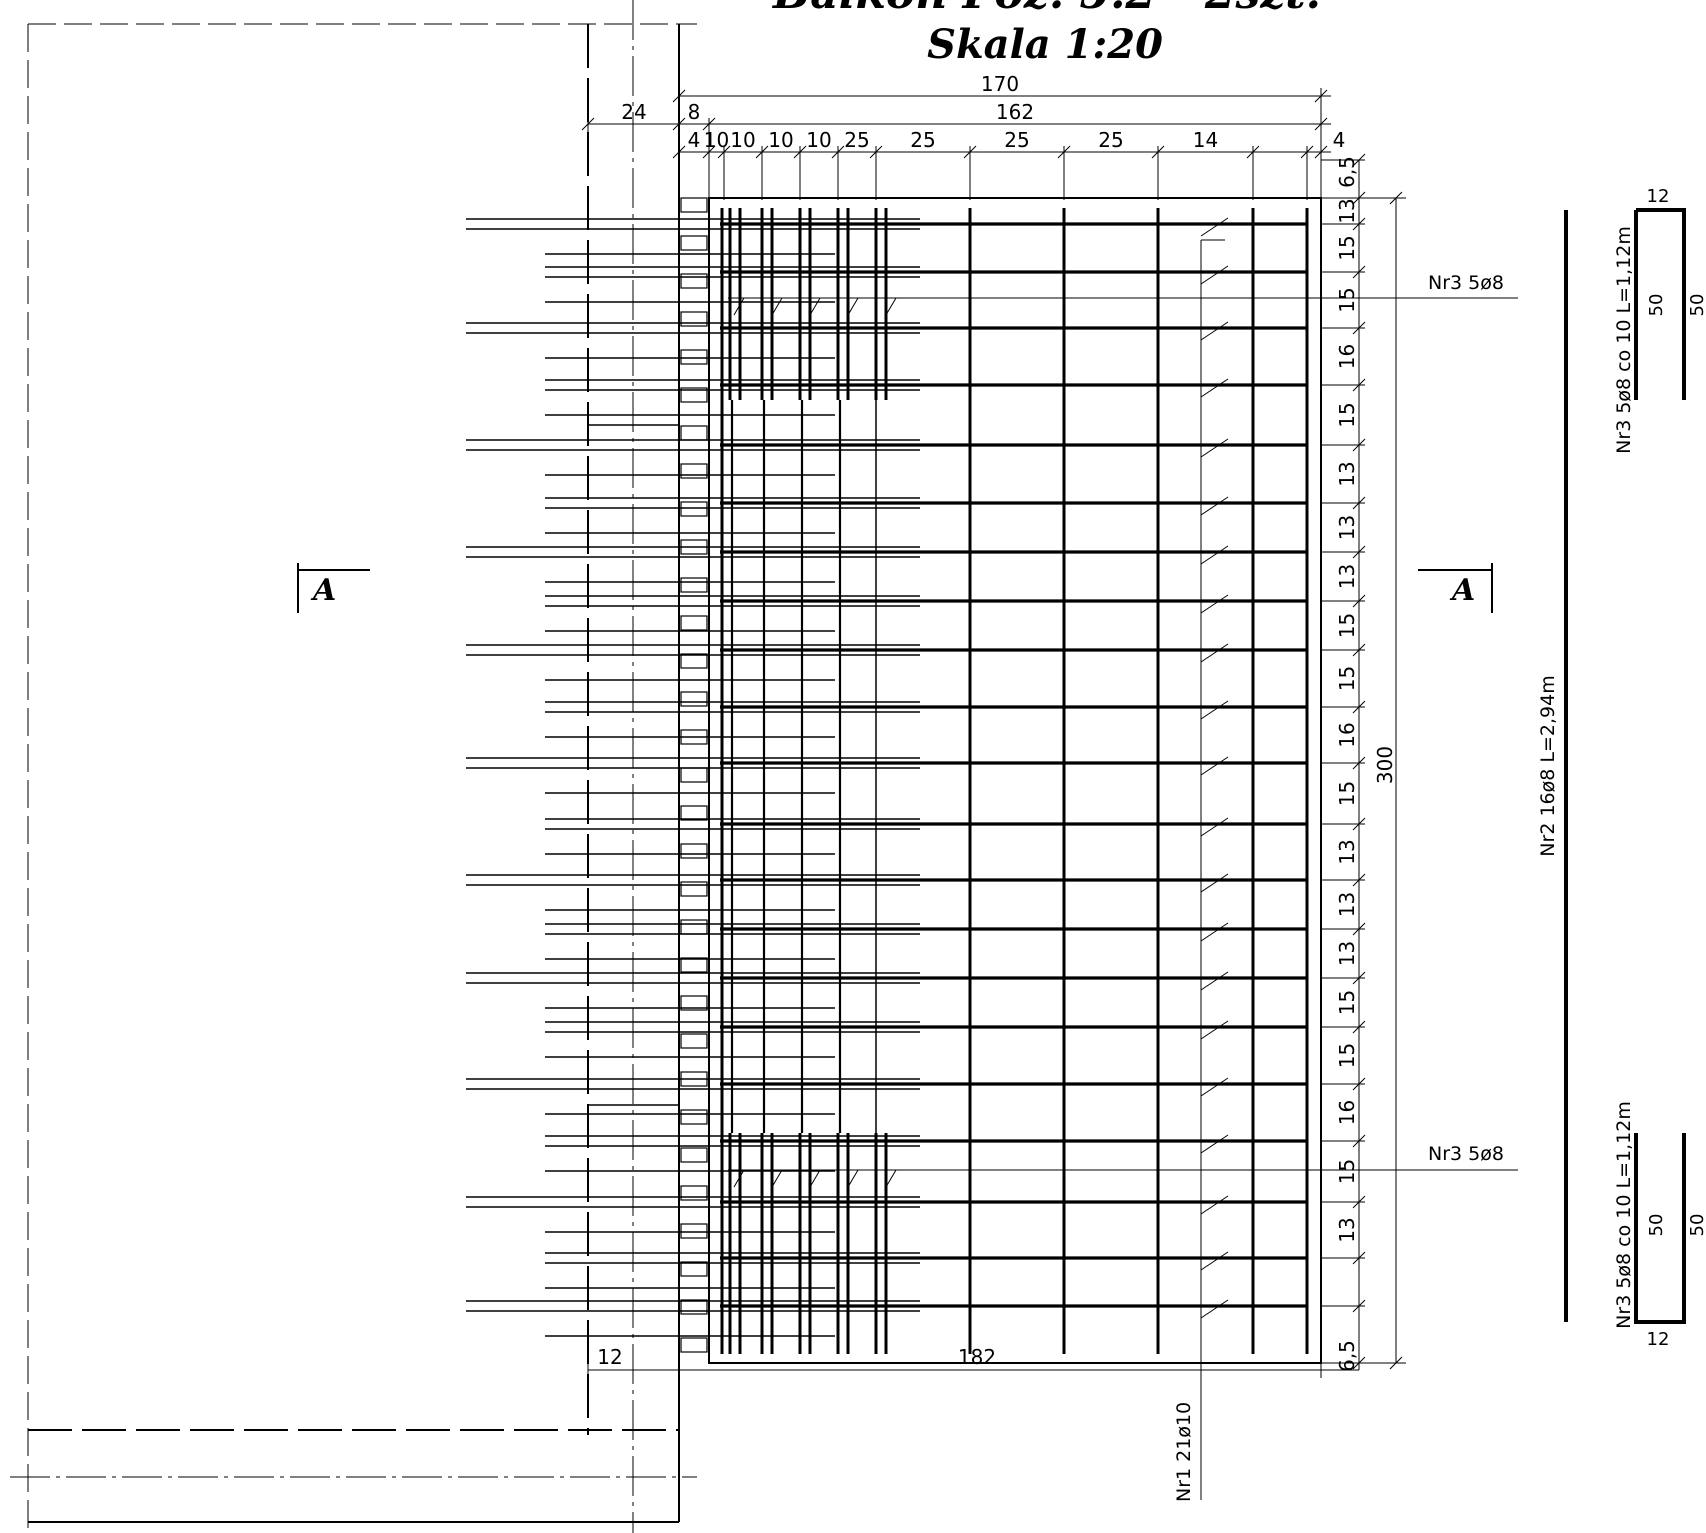 This screenshot has height=1533, width=1706. I want to click on label-nr1: Nr1 21ø10, so click(1184, 1452).